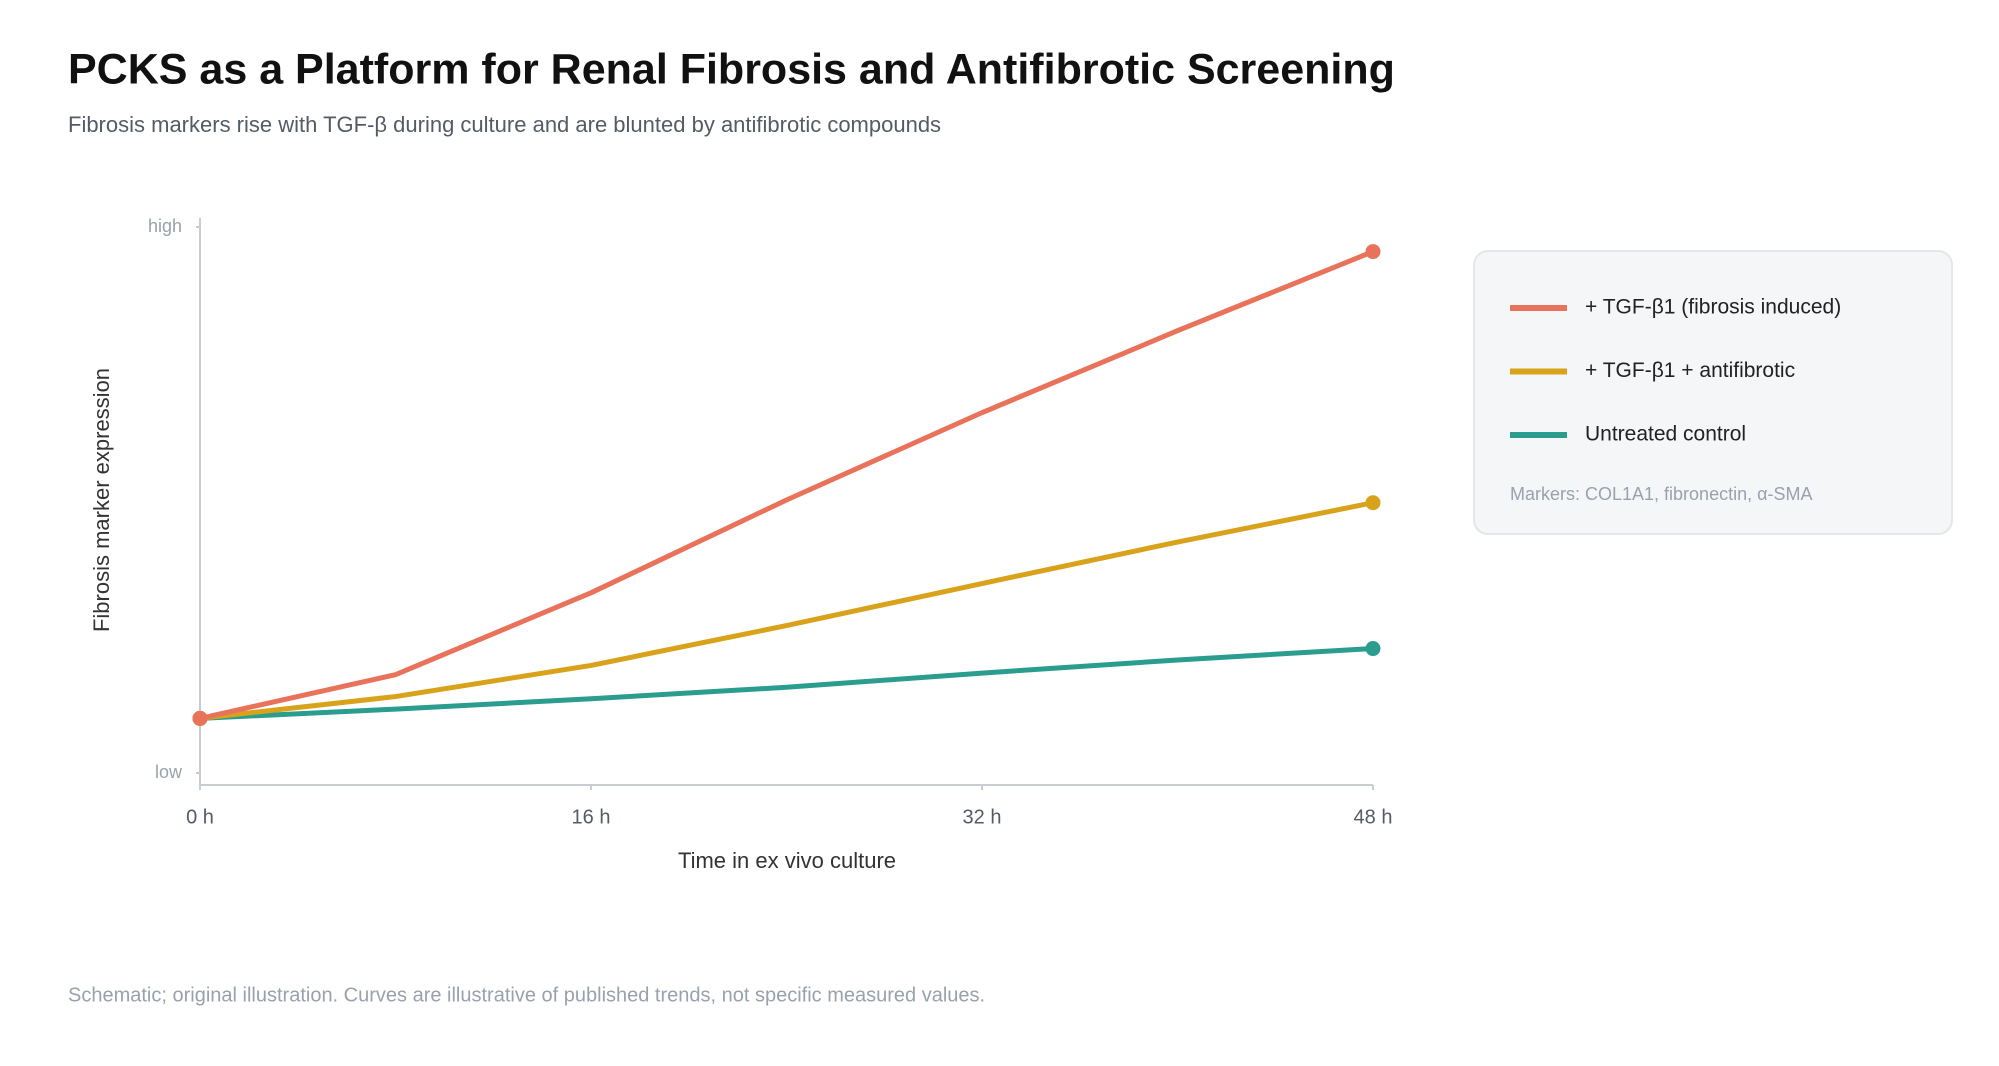 The width and height of the screenshot is (1999, 1066). I want to click on x-tick-label: 48 h, so click(1373, 817).